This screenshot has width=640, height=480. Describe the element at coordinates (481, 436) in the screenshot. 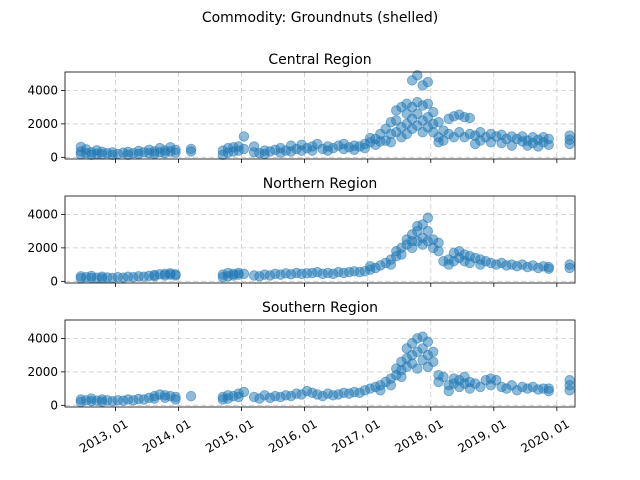

I see `x-tick-label: 2019, 01` at that location.